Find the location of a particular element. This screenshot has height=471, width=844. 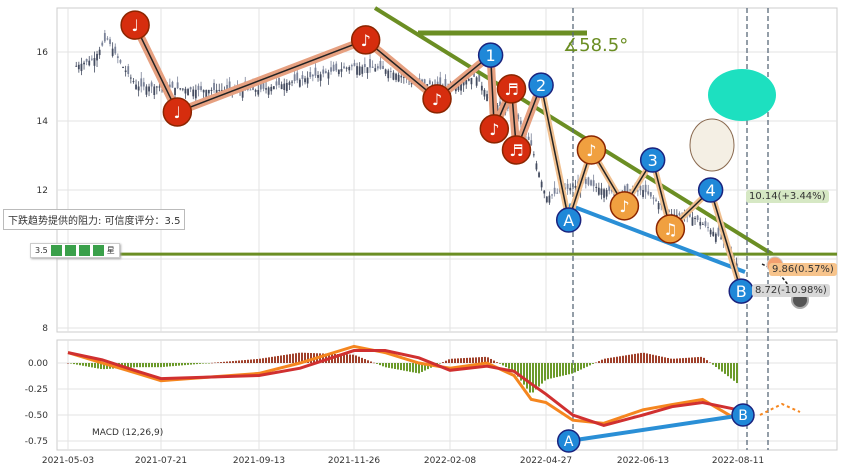

wave-marker-label: ♩ is located at coordinates (178, 112).